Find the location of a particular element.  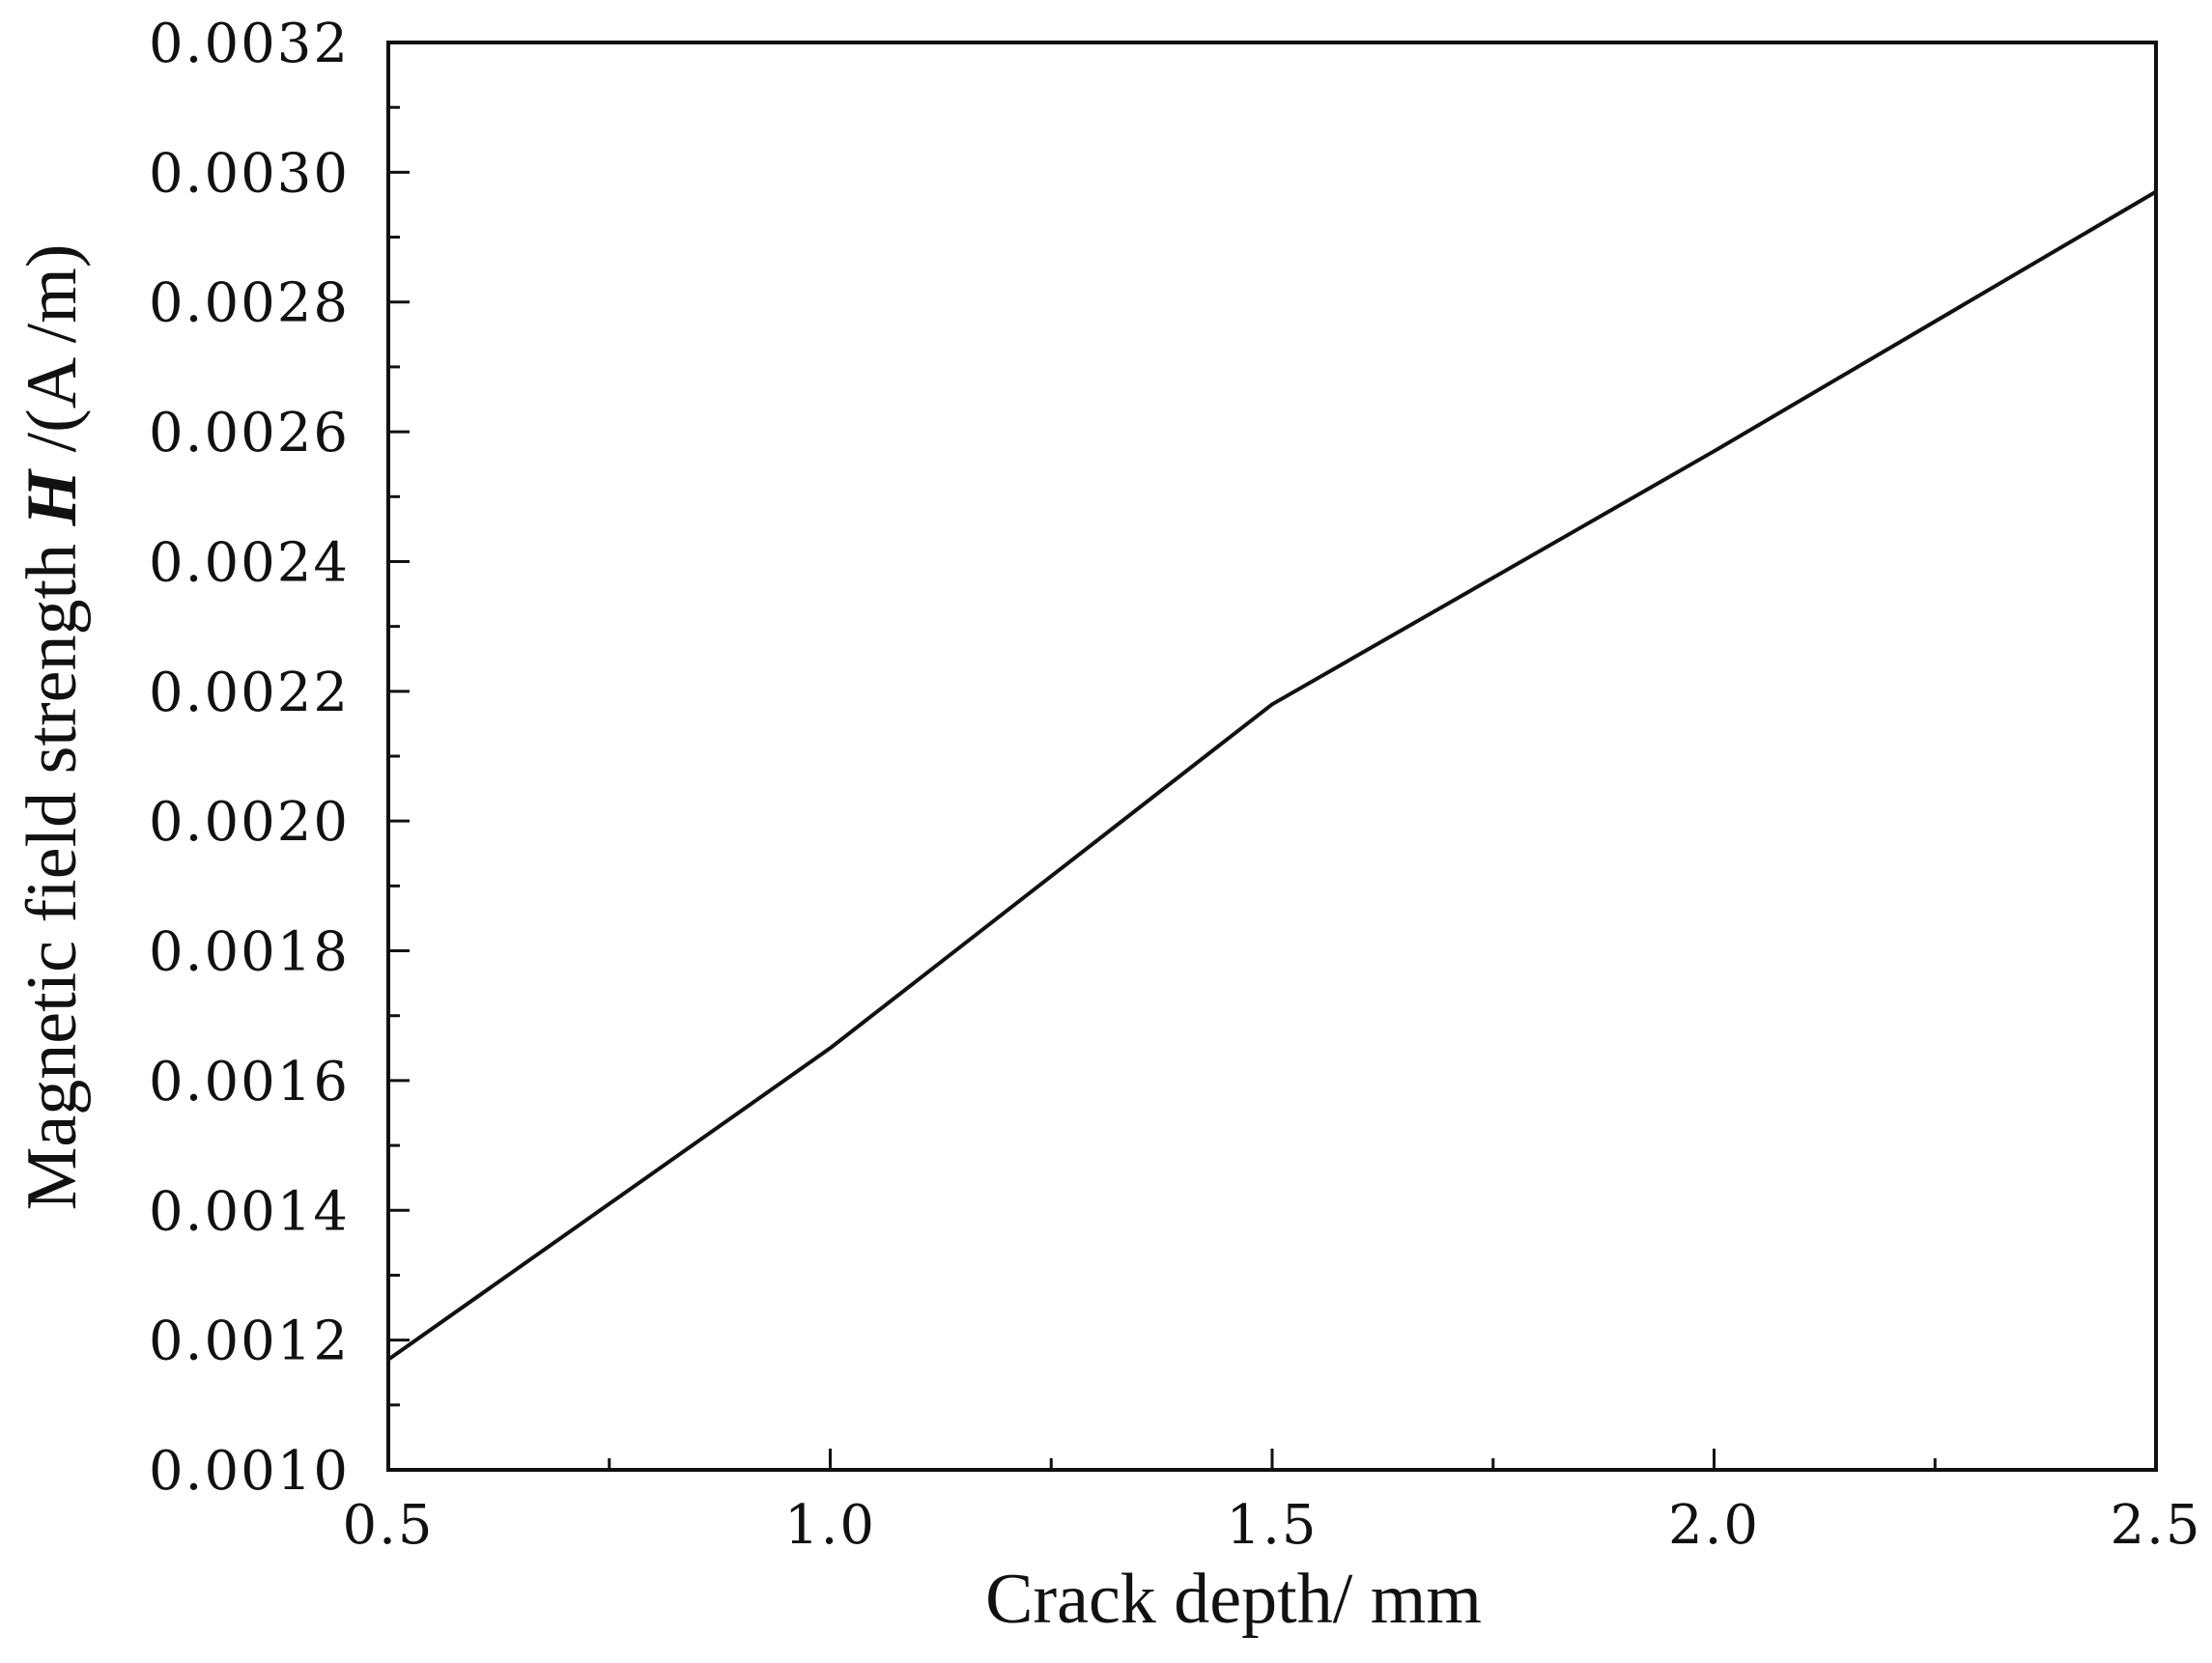

y-tick-label: 0.0022 is located at coordinates (250, 693).